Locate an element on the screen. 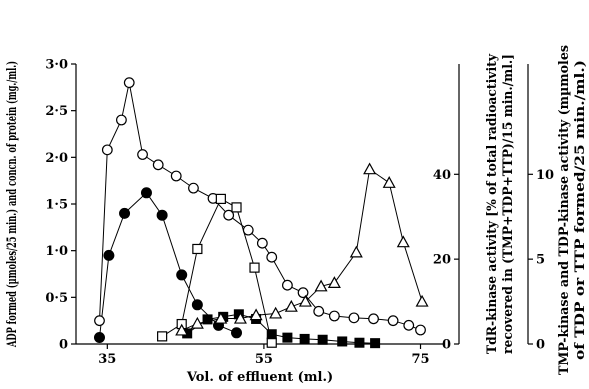  left-y-tick-label: 0·5 is located at coordinates (56, 298).